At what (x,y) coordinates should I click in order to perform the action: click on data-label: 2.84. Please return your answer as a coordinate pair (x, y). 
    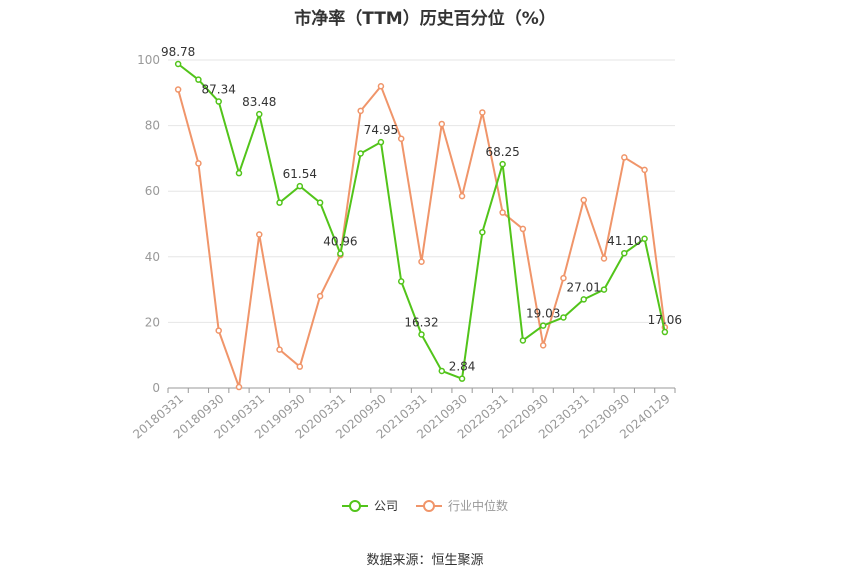
    Looking at the image, I should click on (462, 367).